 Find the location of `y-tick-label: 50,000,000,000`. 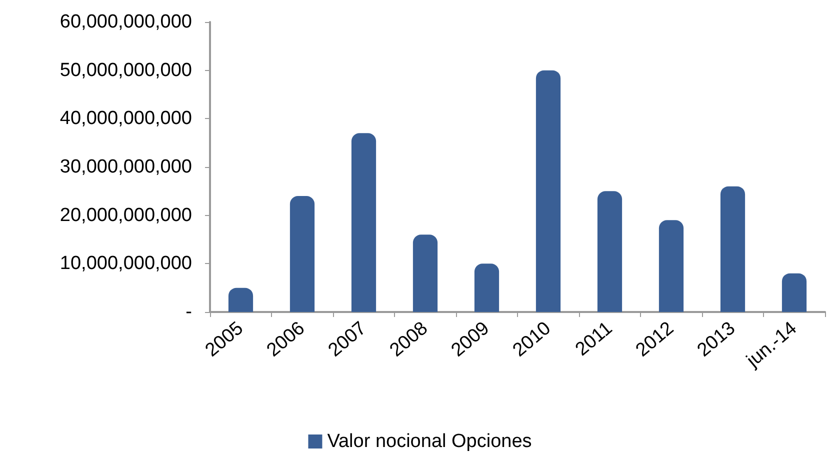

y-tick-label: 50,000,000,000 is located at coordinates (126, 70).